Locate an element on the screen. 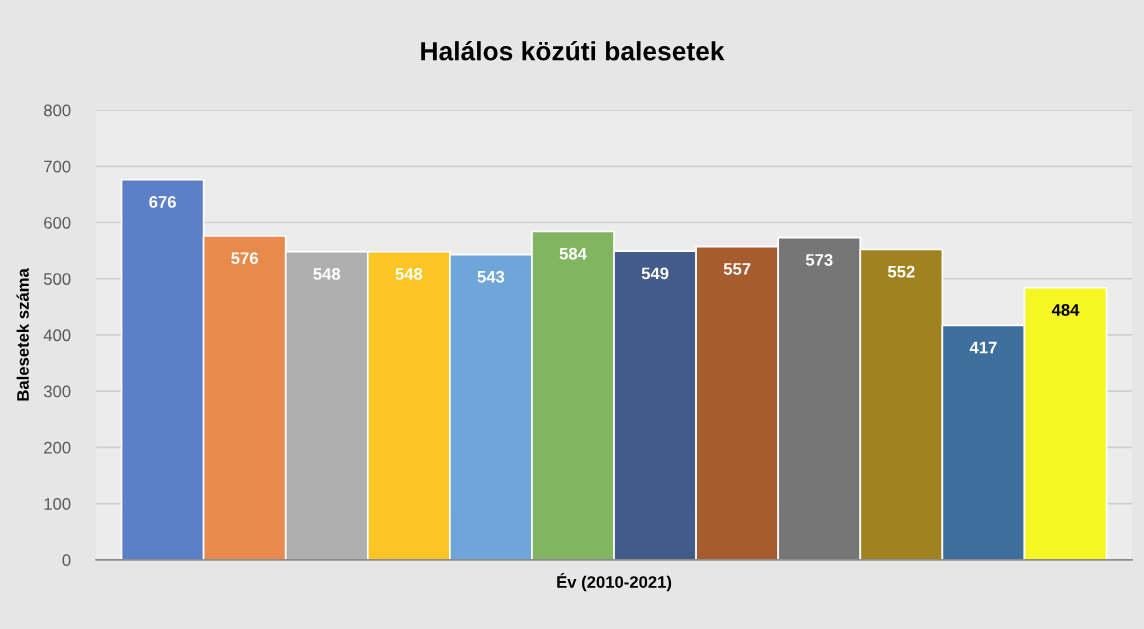  data-label: 543 is located at coordinates (491, 276).